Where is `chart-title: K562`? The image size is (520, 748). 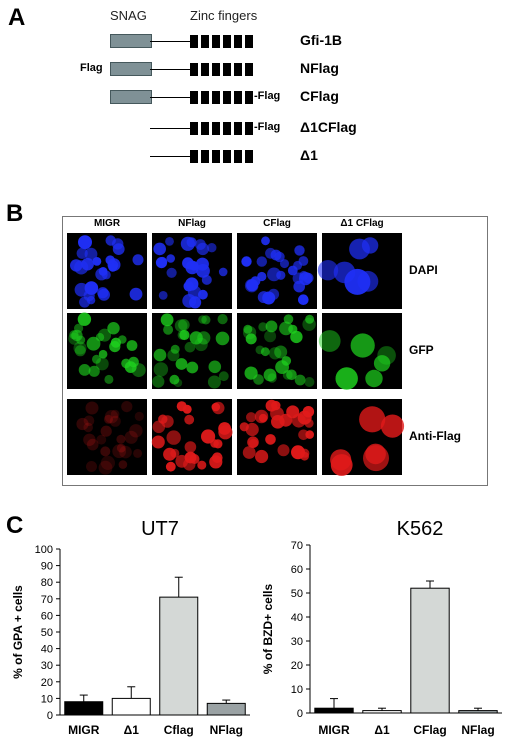 chart-title: K562 is located at coordinates (420, 529).